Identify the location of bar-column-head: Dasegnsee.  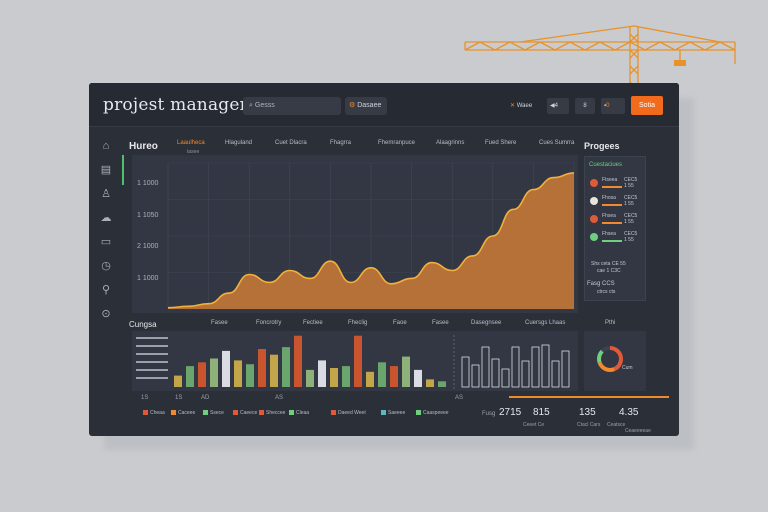
(486, 323).